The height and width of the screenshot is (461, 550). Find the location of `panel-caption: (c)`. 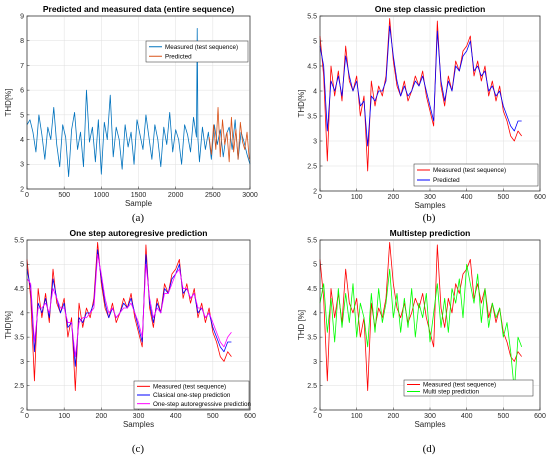

panel-caption: (c) is located at coordinates (138, 449).